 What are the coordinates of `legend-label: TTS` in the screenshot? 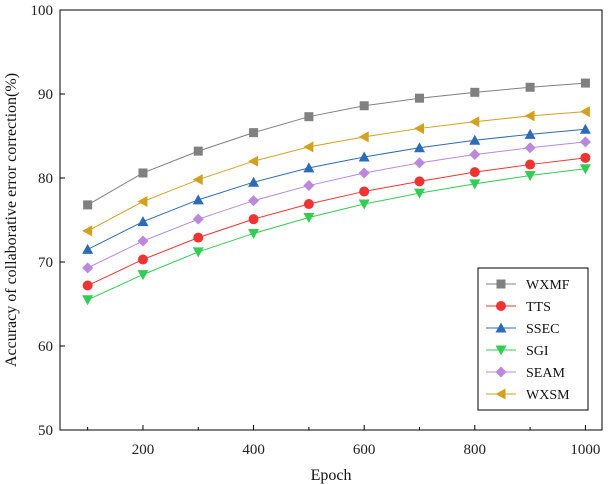 It's located at (538, 307).